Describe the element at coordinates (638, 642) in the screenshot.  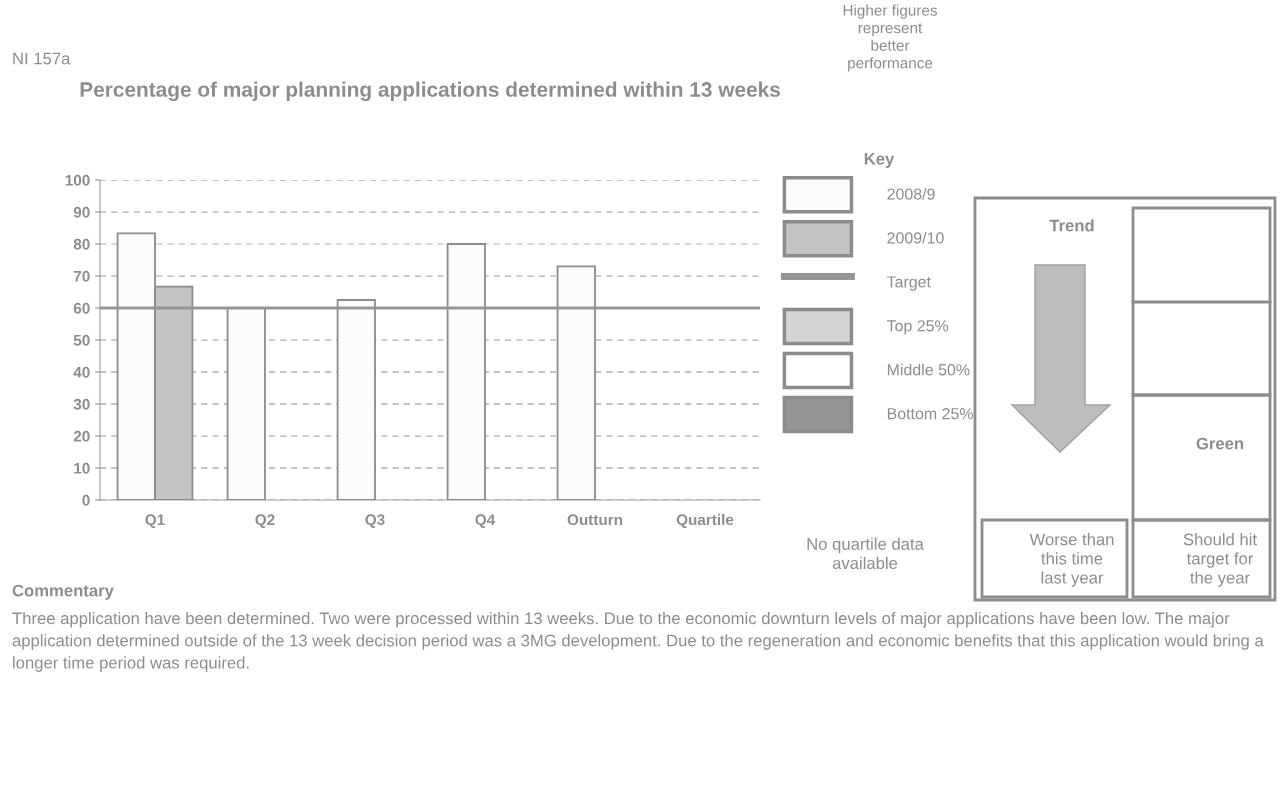
I see `text: Three application have been determined. Two were processed within 13 weeks. Due to the economic downturn levels of major applications have been low. The major application determined outside of the 13 week decision period was a 3MG development. Due to the regeneration and economic benefits that this application would bring a longer time period was required.` at that location.